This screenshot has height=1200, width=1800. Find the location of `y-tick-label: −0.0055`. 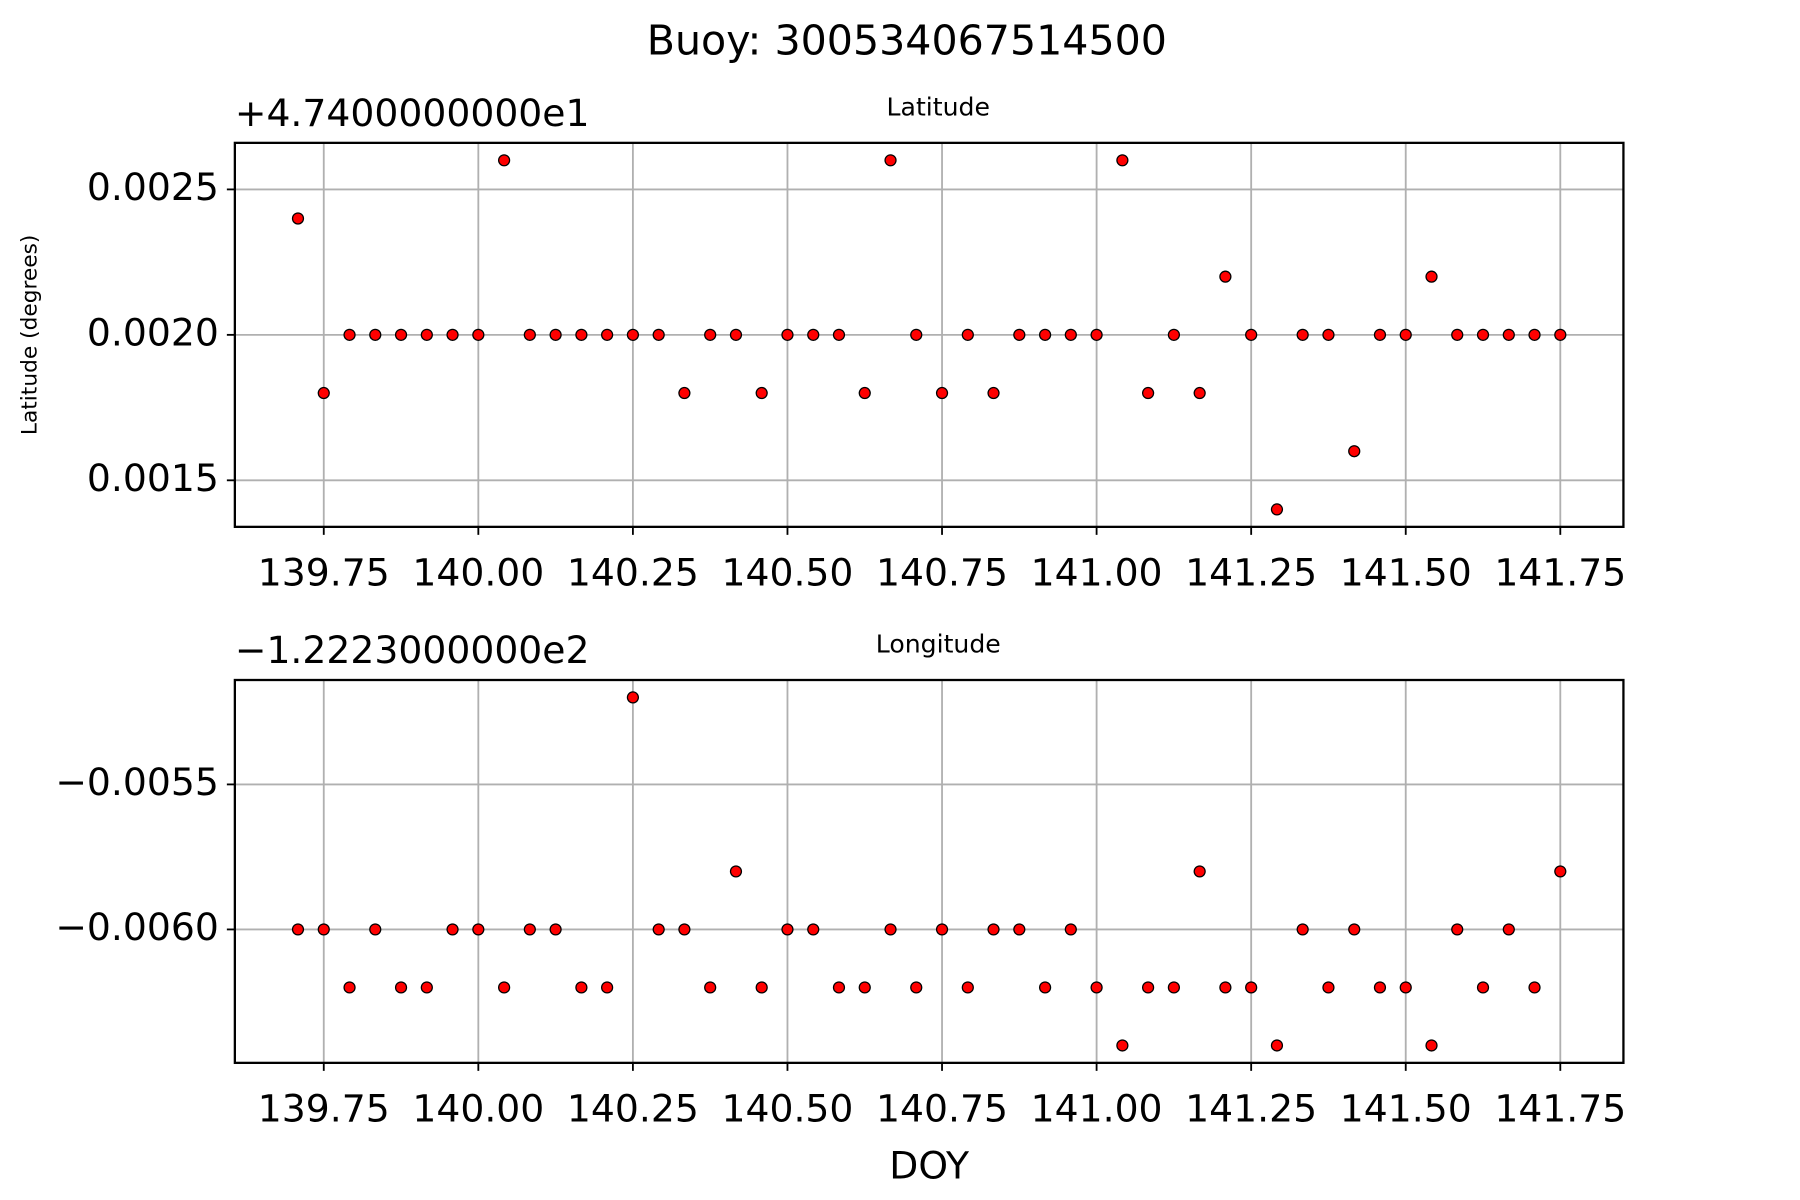

y-tick-label: −0.0055 is located at coordinates (137, 782).